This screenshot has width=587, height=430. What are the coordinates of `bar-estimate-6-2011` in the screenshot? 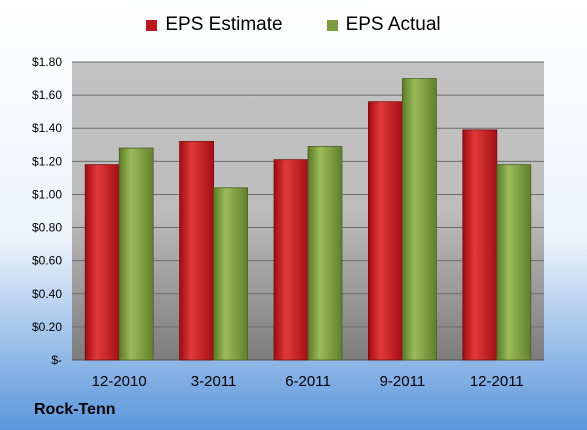 It's located at (291, 260).